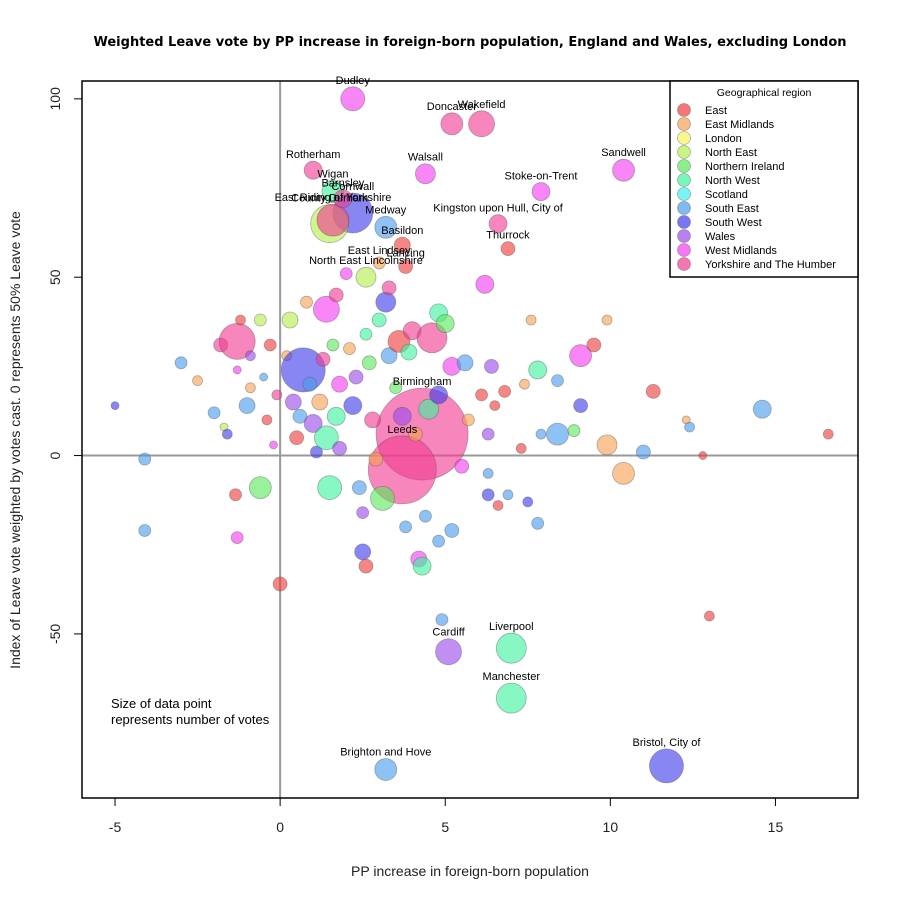 Image resolution: width=900 pixels, height=900 pixels. I want to click on x-tick-label: 0, so click(280, 827).